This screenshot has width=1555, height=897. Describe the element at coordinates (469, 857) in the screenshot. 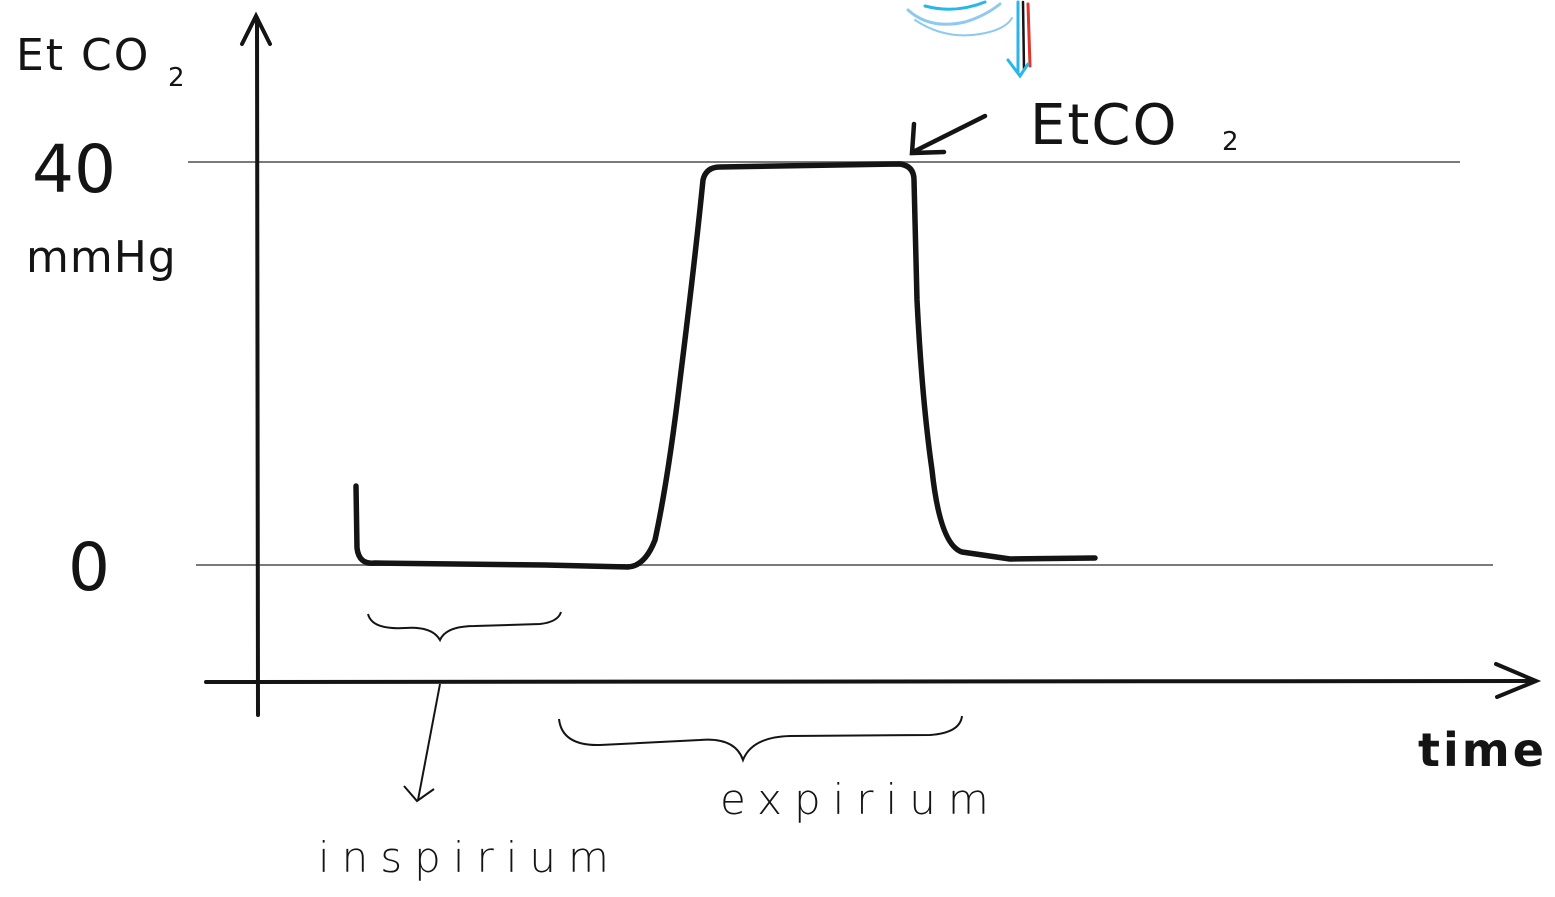

I see `inspiration-label: inspirium` at that location.